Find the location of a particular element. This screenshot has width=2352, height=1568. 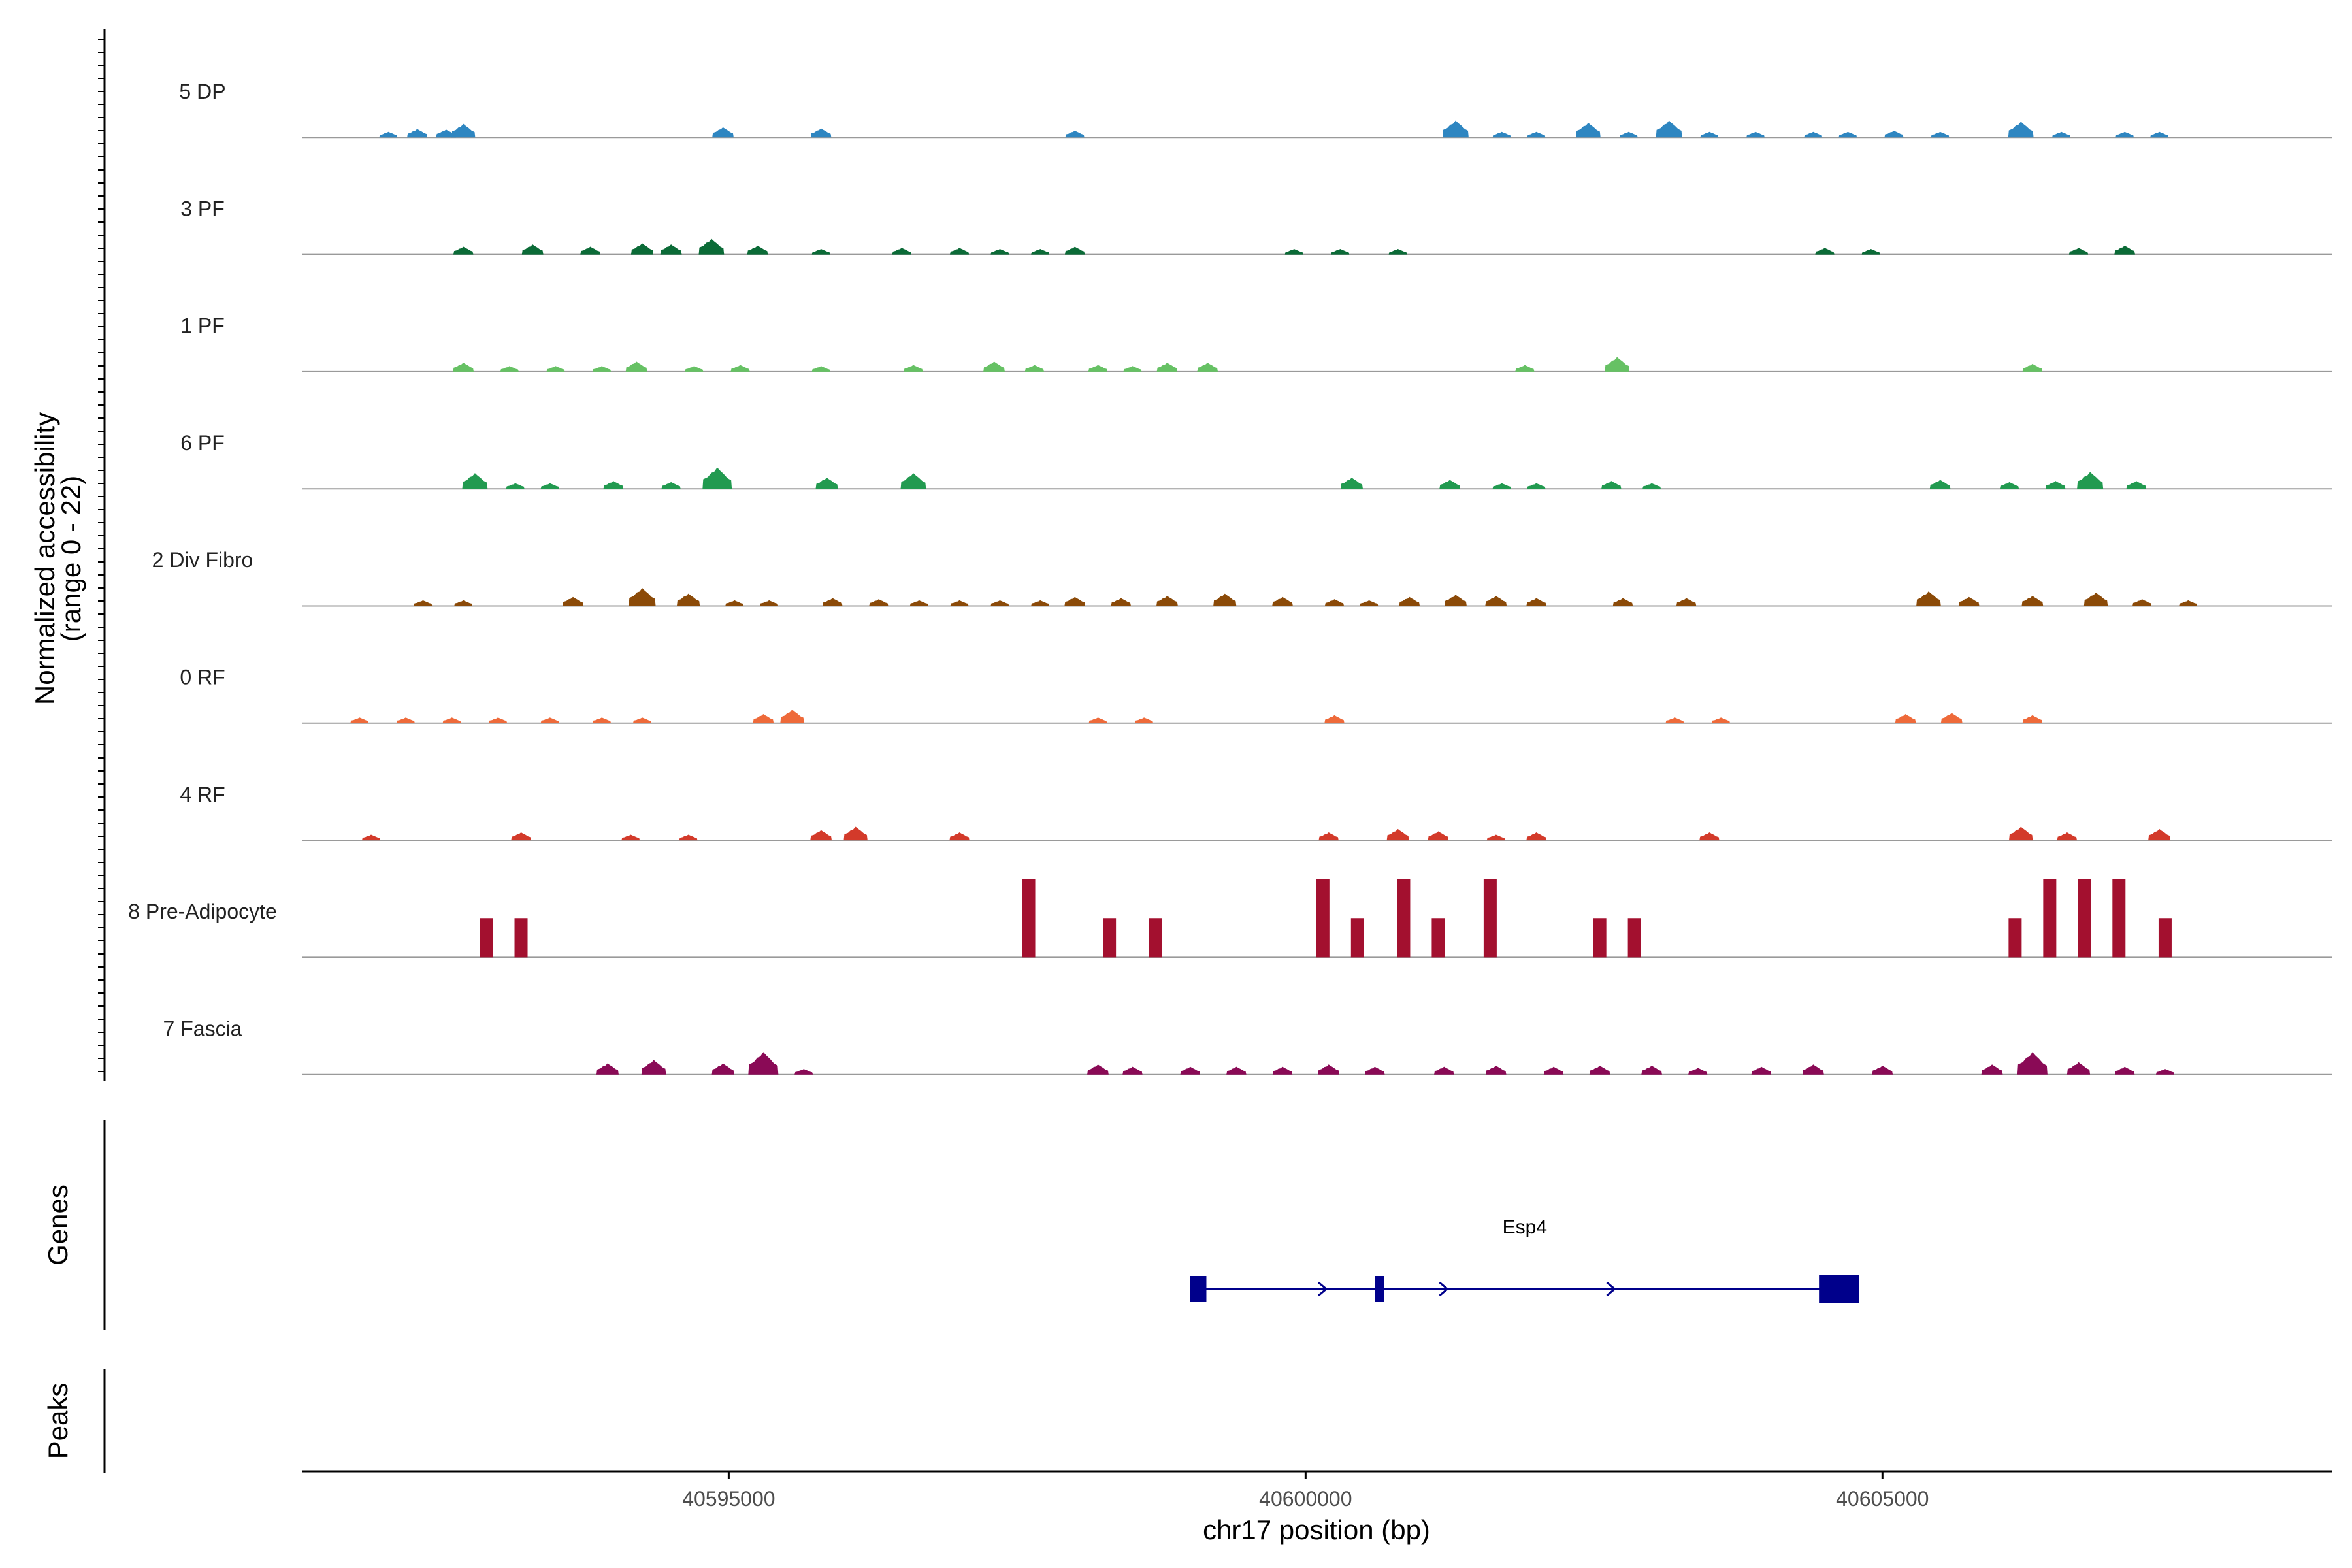

track-label: 3 PF is located at coordinates (202, 208).